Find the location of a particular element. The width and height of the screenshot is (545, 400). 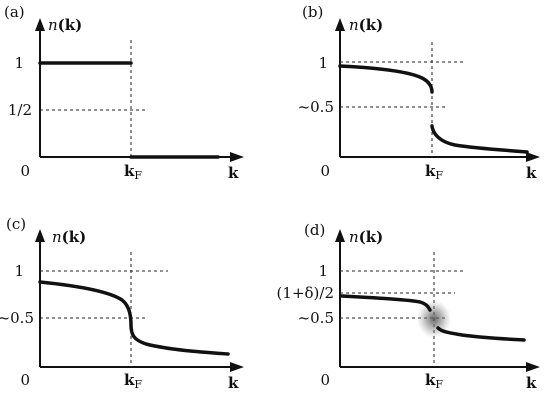

panel-d-ytick-half: ~0.5 is located at coordinates (316, 318).